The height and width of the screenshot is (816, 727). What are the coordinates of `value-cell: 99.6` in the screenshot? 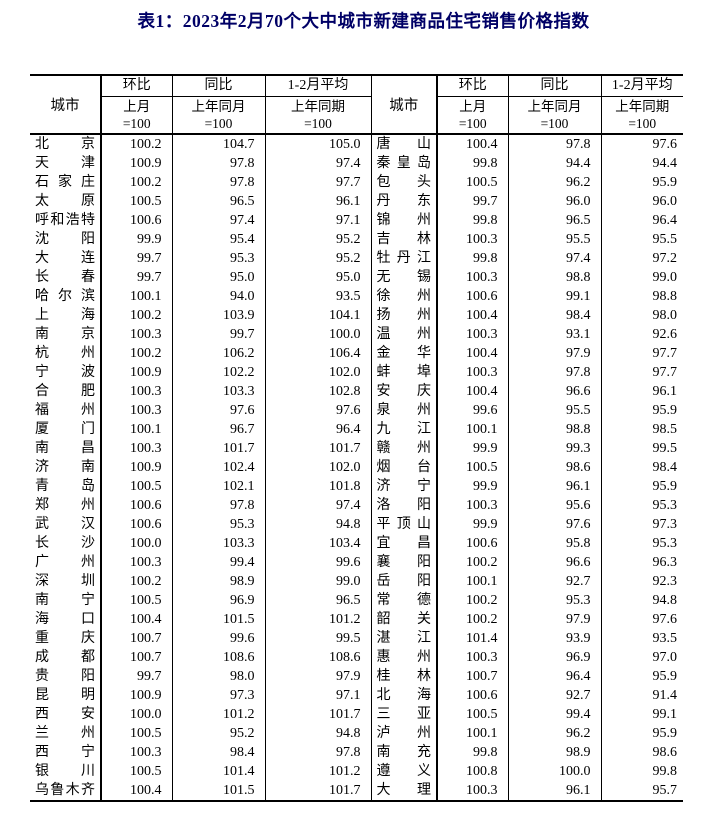 It's located at (318, 562).